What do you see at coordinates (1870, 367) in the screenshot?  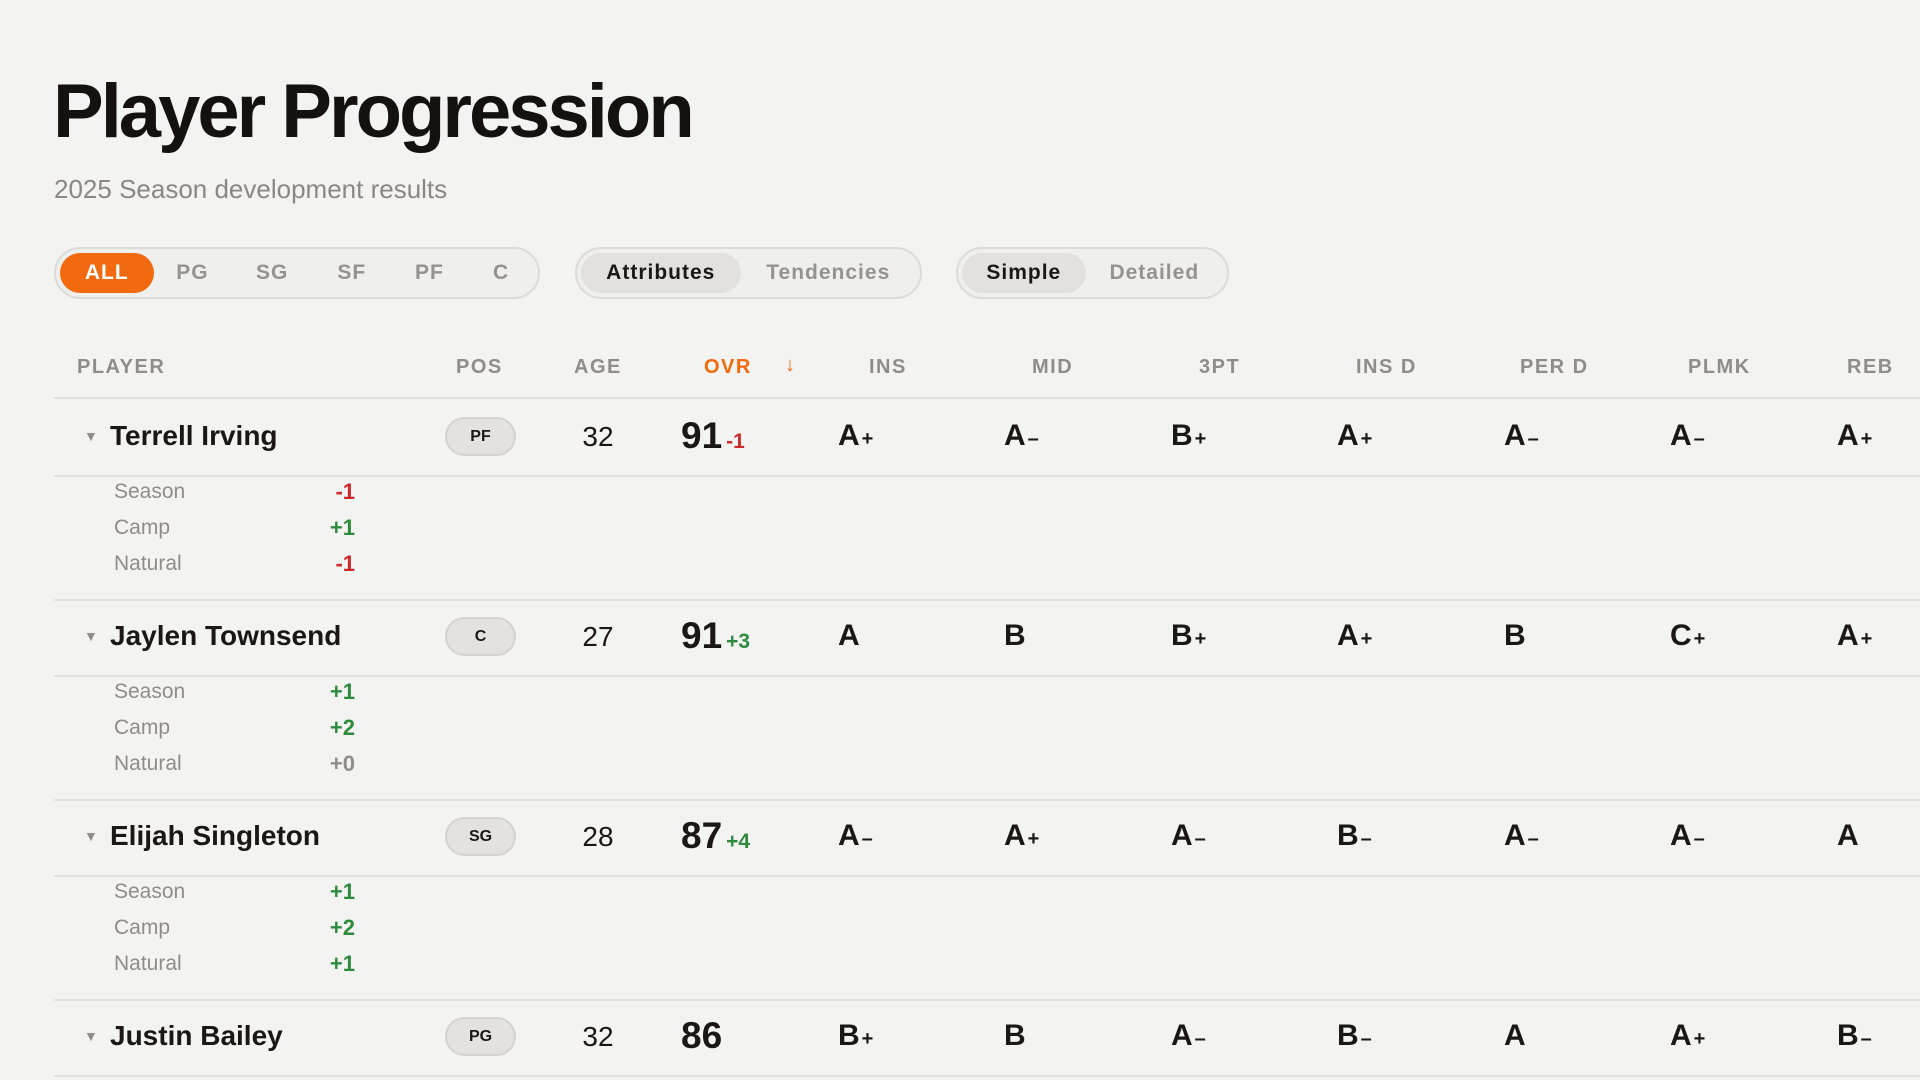 I see `column-header-reb: REB` at bounding box center [1870, 367].